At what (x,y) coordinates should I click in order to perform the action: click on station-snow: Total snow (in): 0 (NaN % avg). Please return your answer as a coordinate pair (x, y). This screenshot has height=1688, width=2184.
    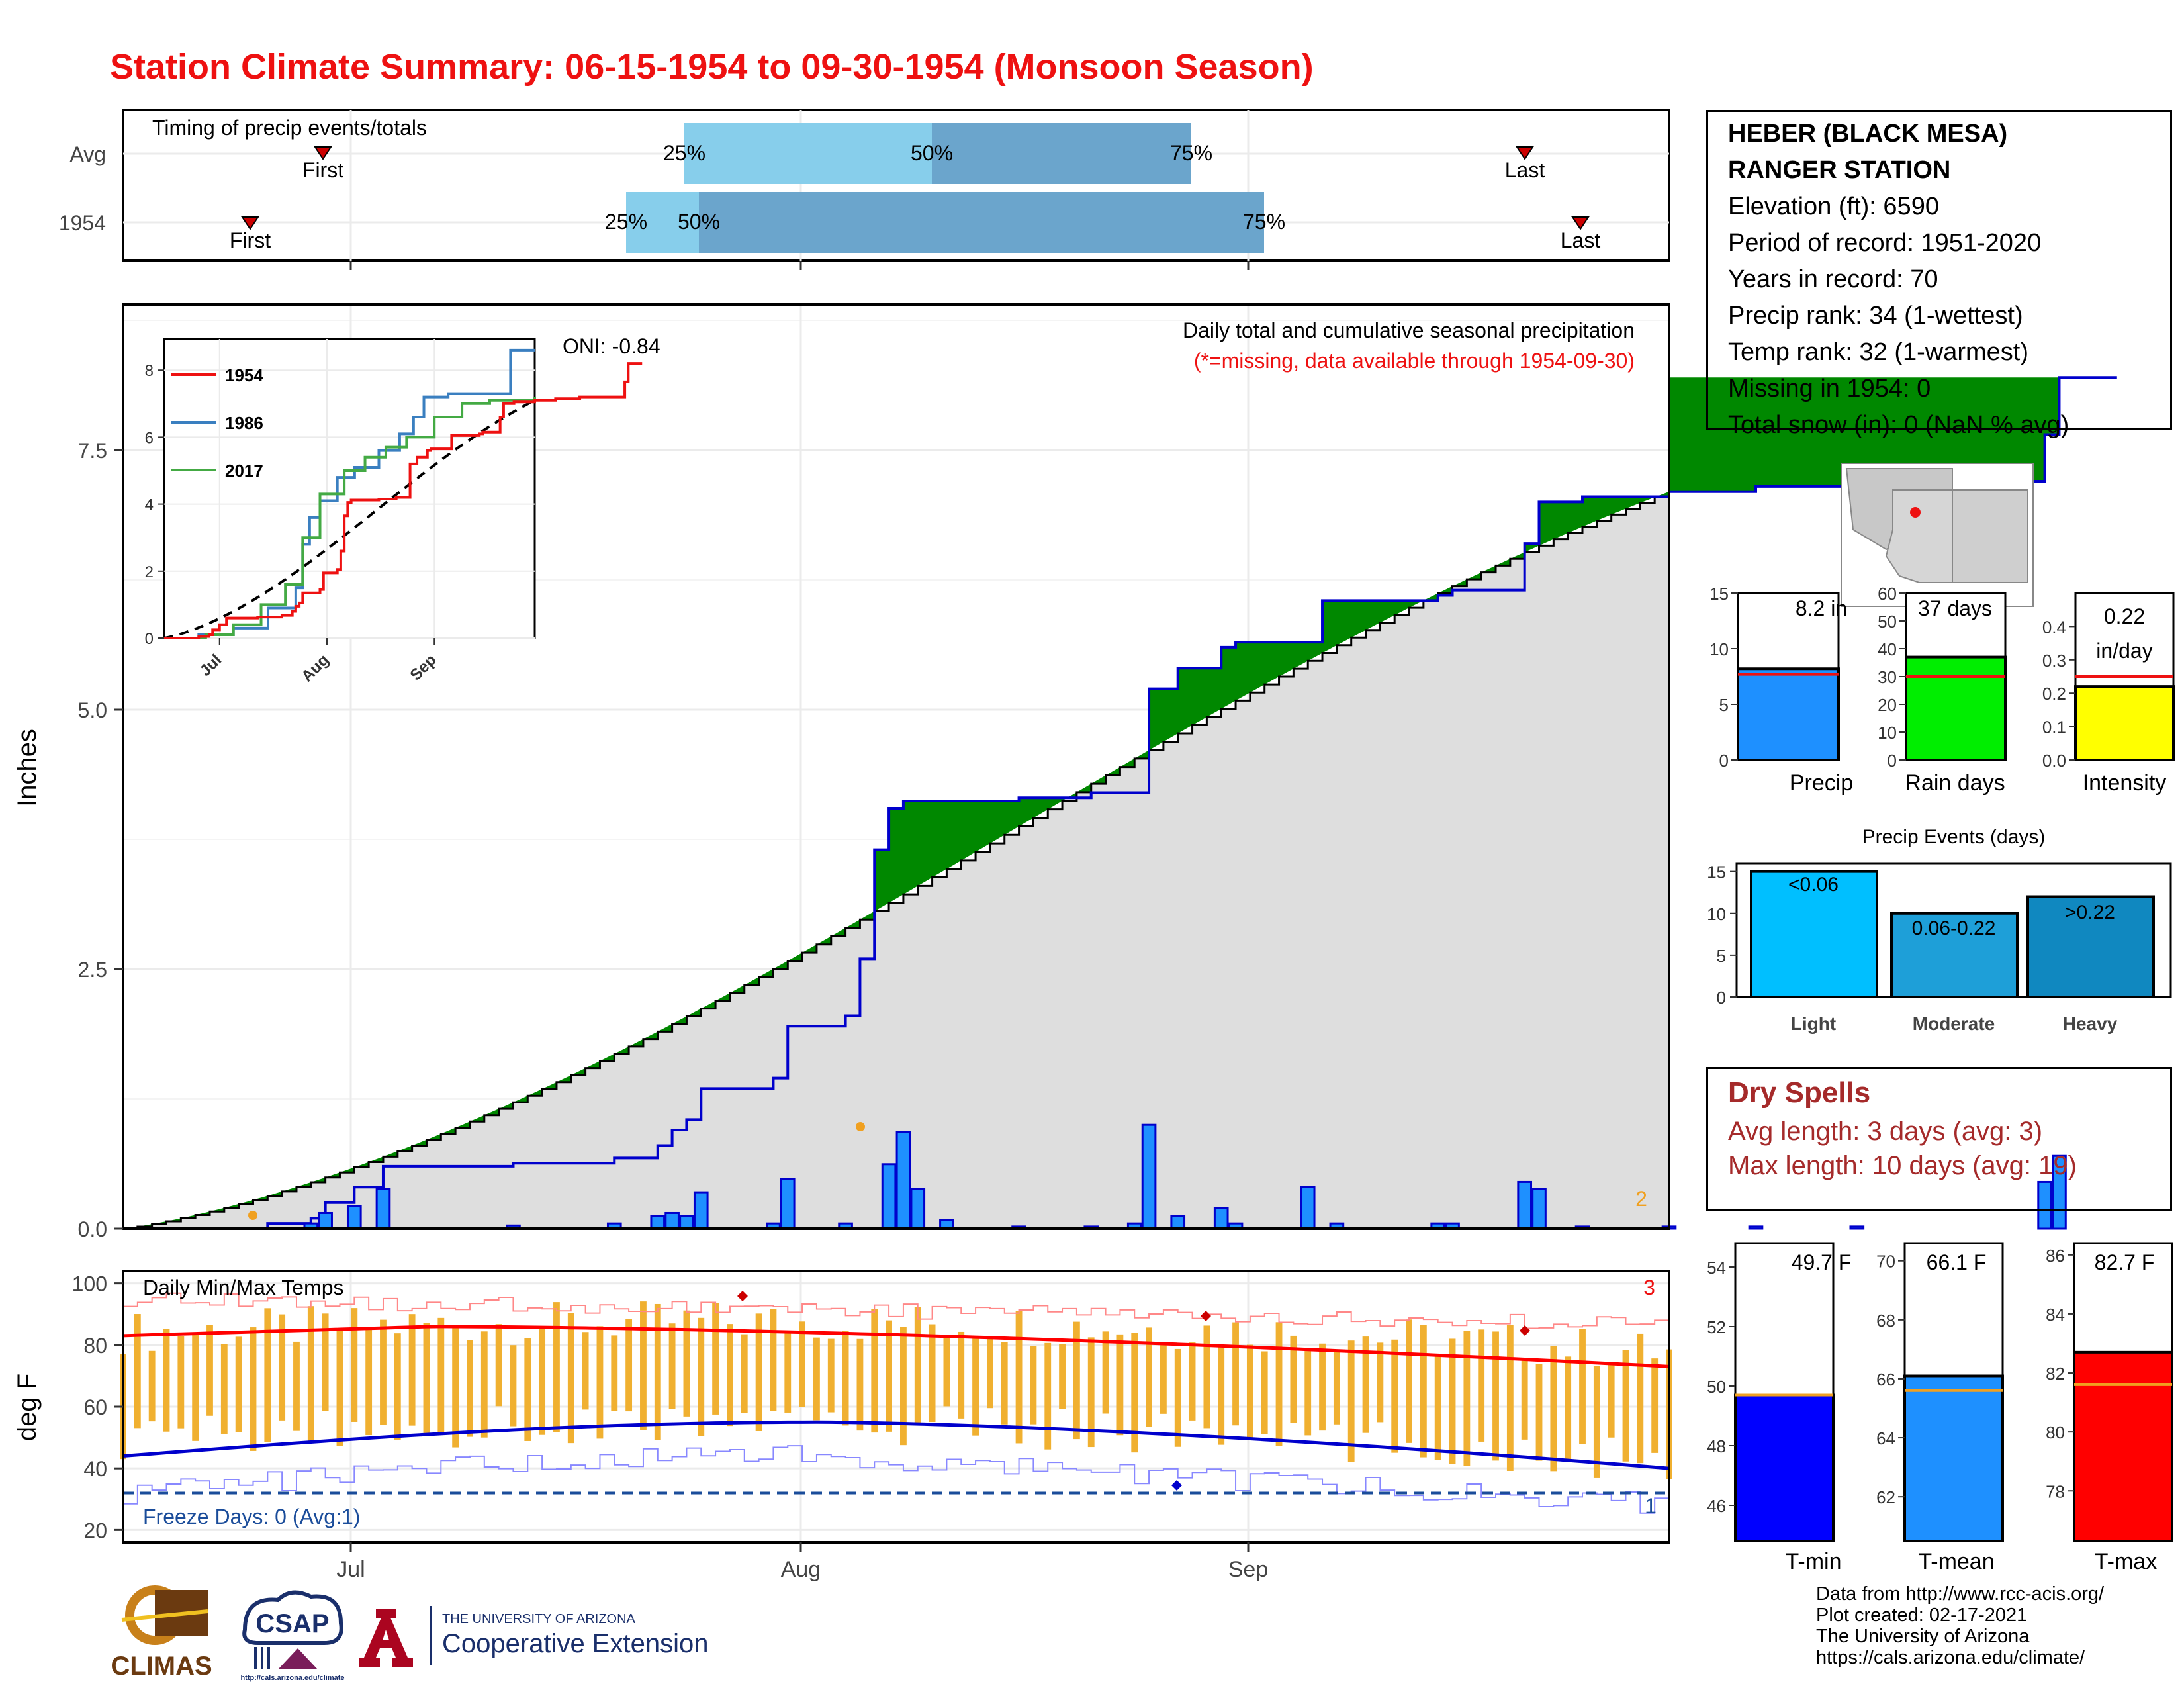
    Looking at the image, I should click on (1899, 425).